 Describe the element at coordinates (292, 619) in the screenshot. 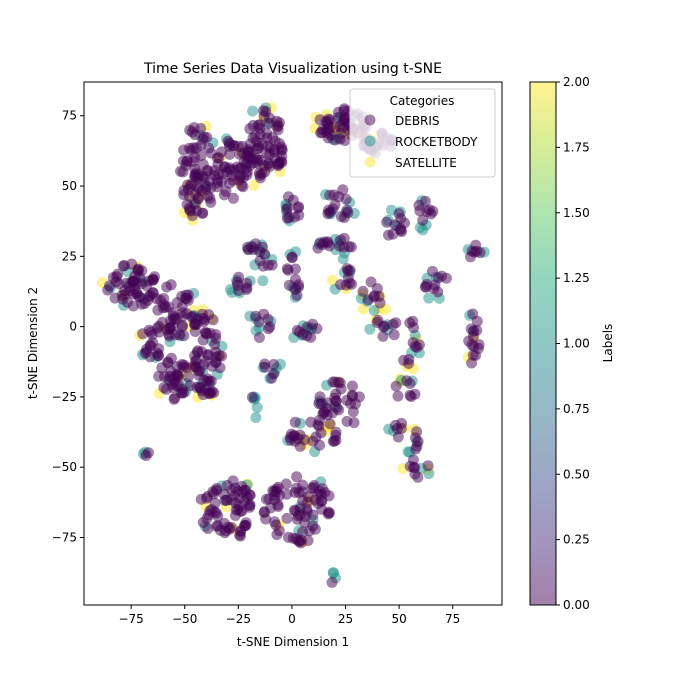

I see `x-tick-label: 0` at that location.